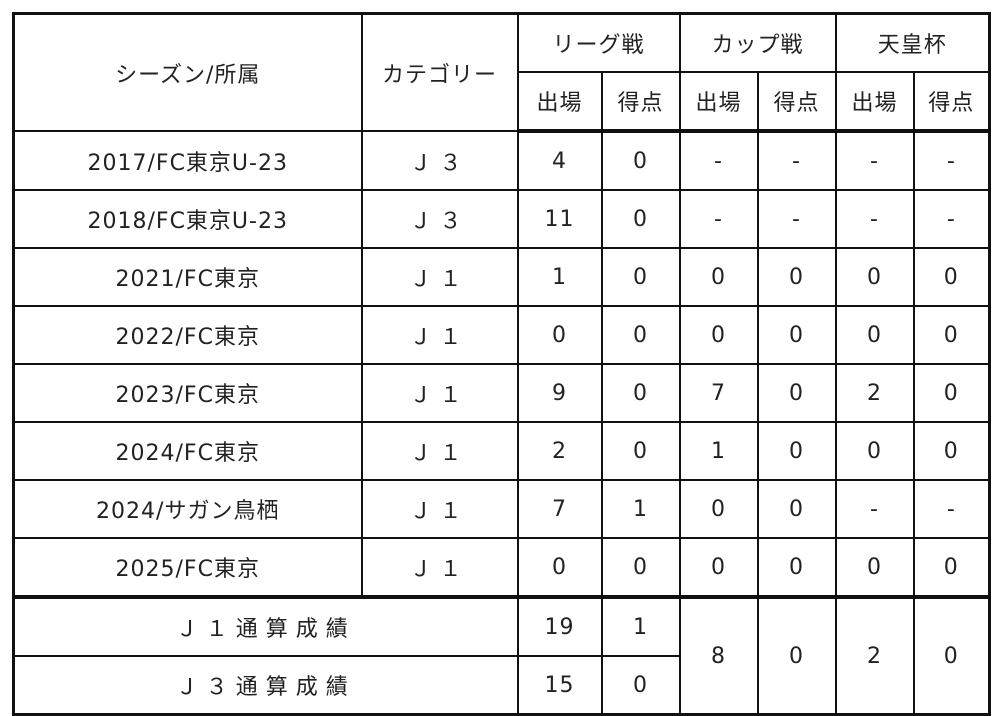  What do you see at coordinates (912, 42) in the screenshot?
I see `header-group: 天皇杯` at bounding box center [912, 42].